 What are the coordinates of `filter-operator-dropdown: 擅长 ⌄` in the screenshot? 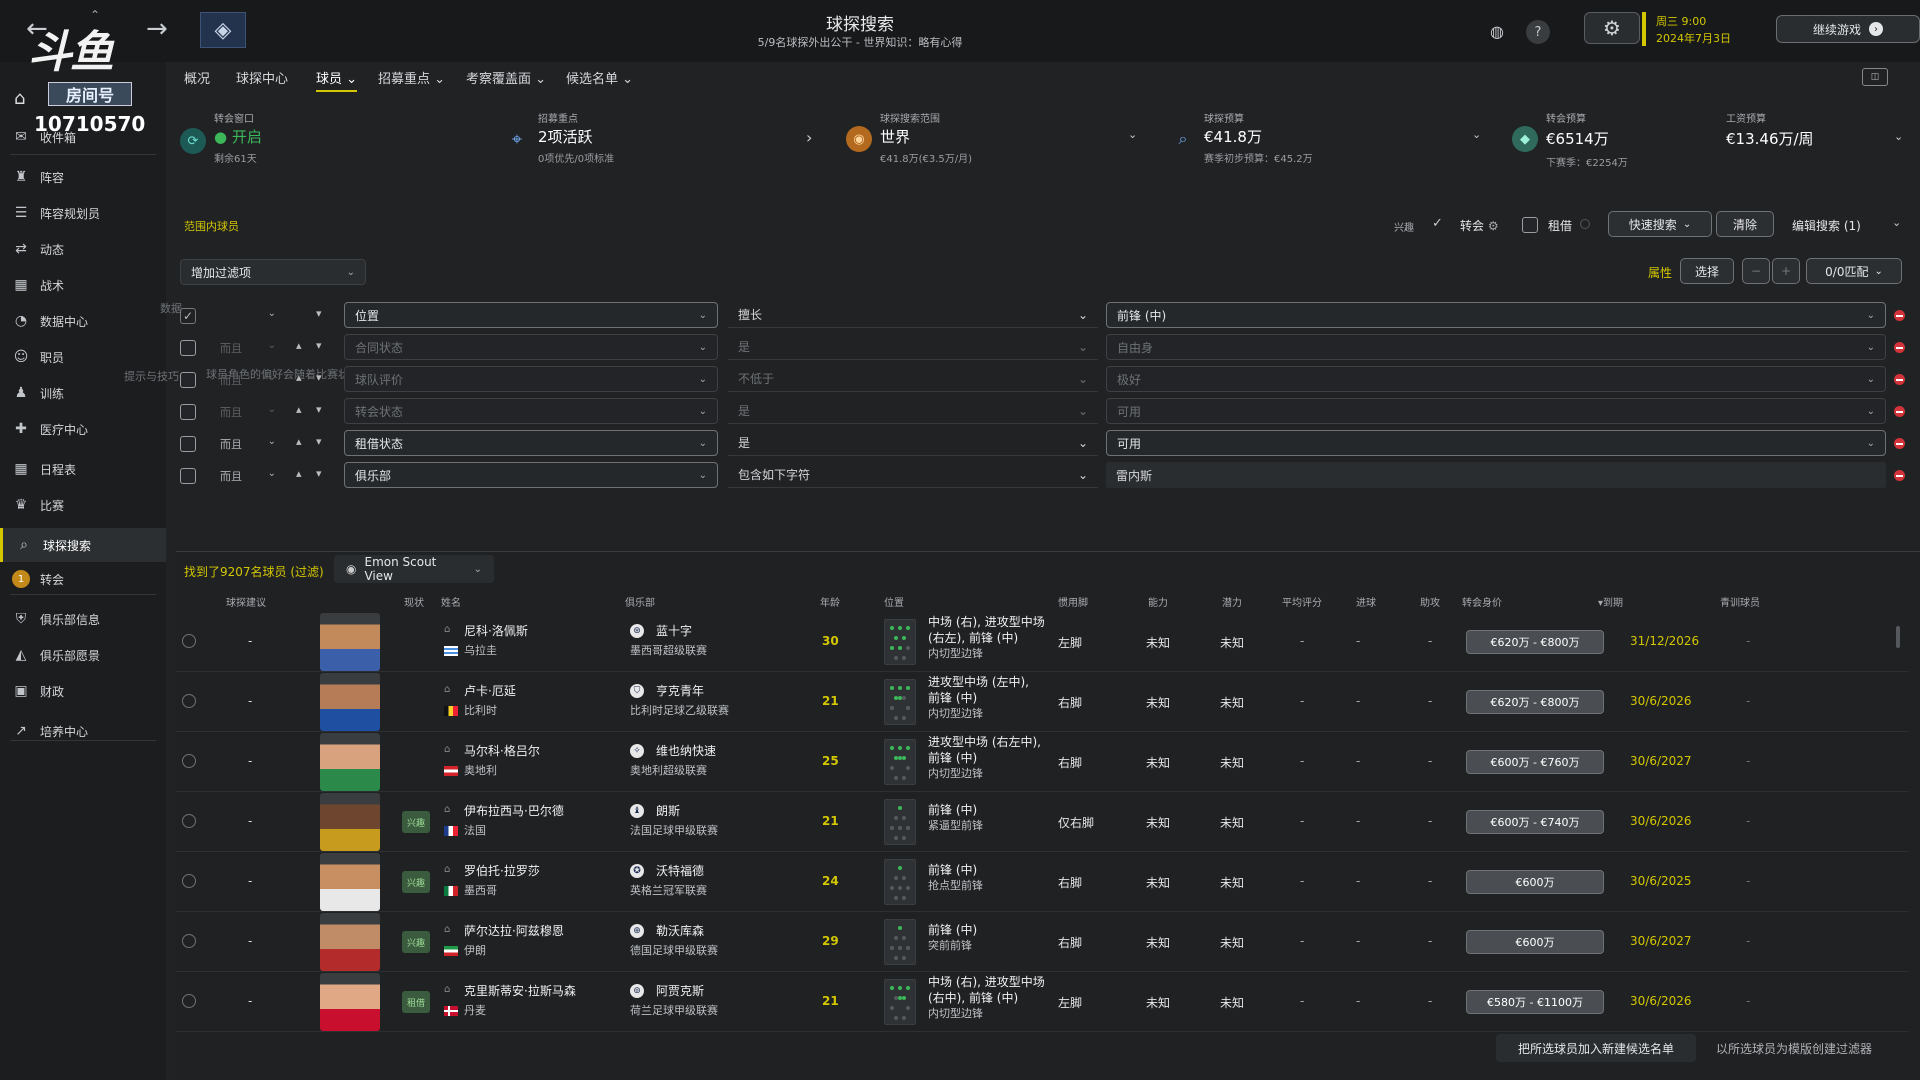 It's located at (913, 315).